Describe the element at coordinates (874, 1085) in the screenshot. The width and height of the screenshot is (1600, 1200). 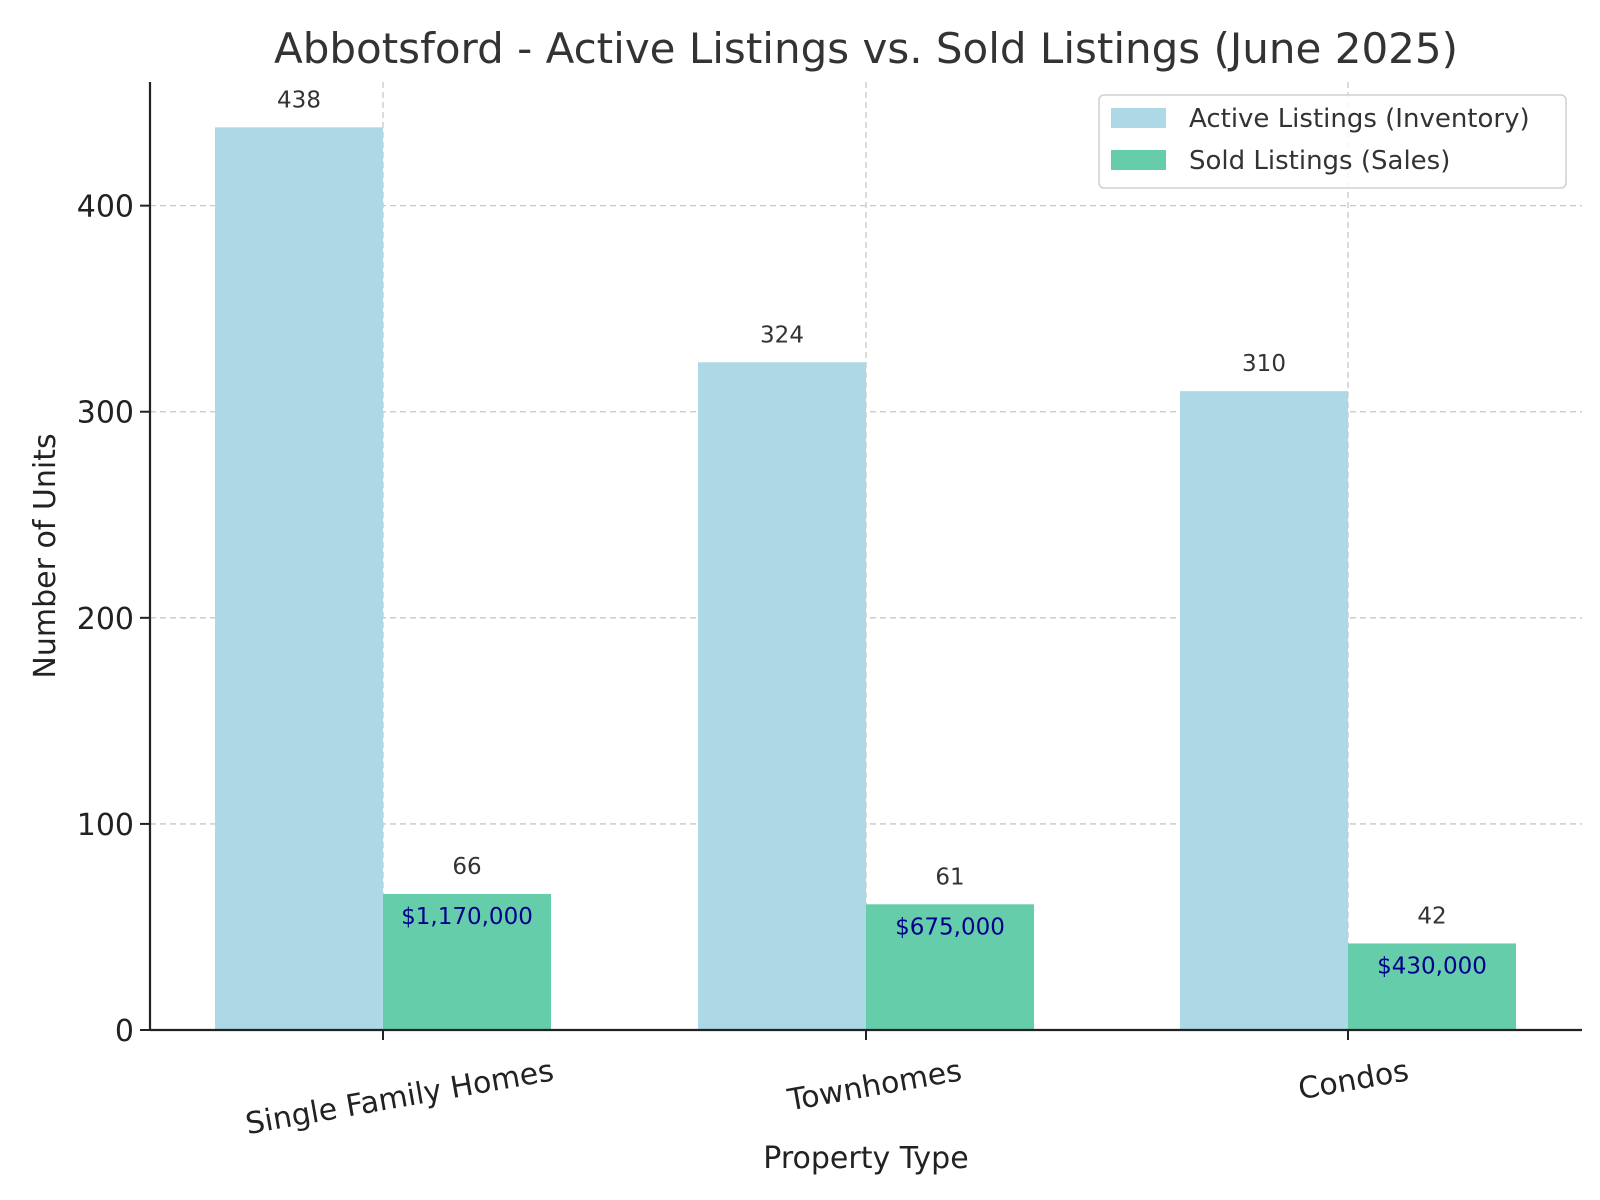
I see `x-category-label-1: Townhomes` at that location.